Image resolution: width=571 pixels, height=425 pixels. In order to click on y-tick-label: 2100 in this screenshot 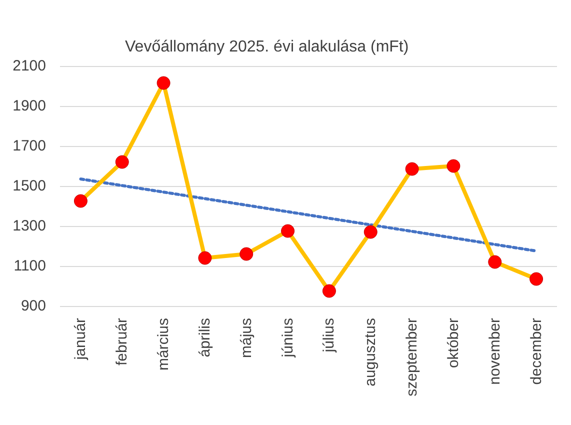, I will do `click(29, 66)`.